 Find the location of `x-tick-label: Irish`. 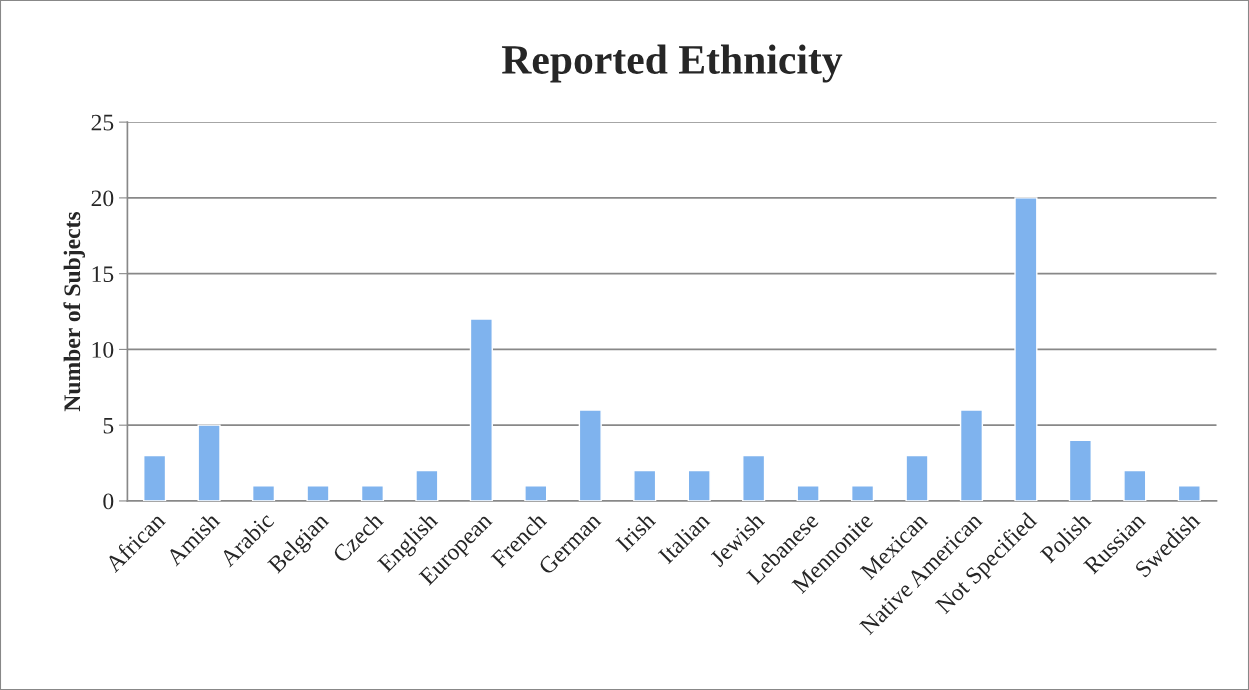

x-tick-label: Irish is located at coordinates (635, 531).